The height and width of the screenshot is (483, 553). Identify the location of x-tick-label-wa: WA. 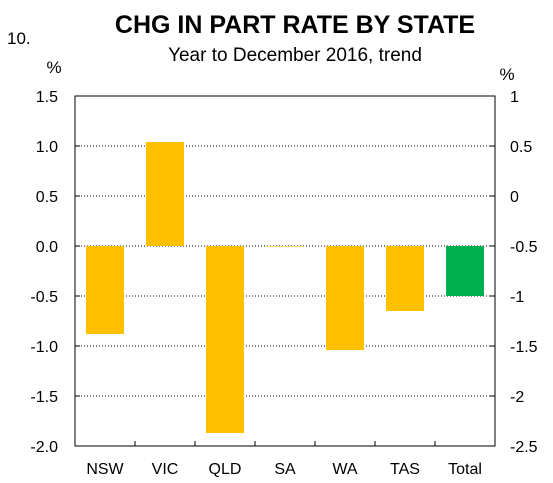
(345, 469).